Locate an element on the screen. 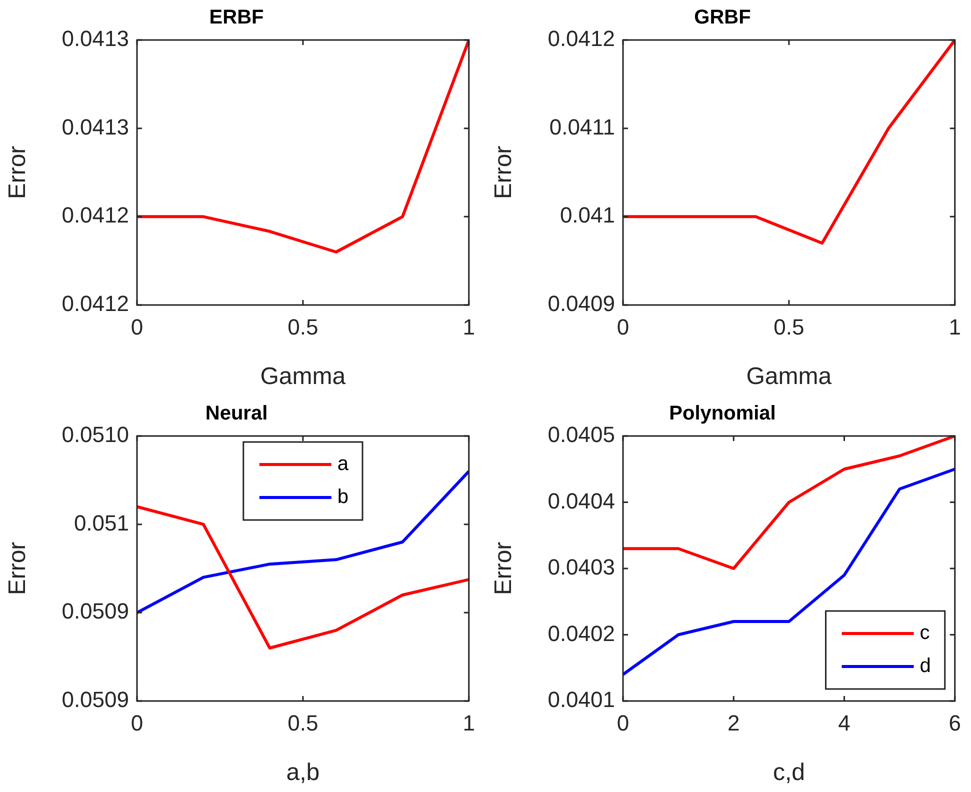  x-tick-label: 2 is located at coordinates (734, 723).